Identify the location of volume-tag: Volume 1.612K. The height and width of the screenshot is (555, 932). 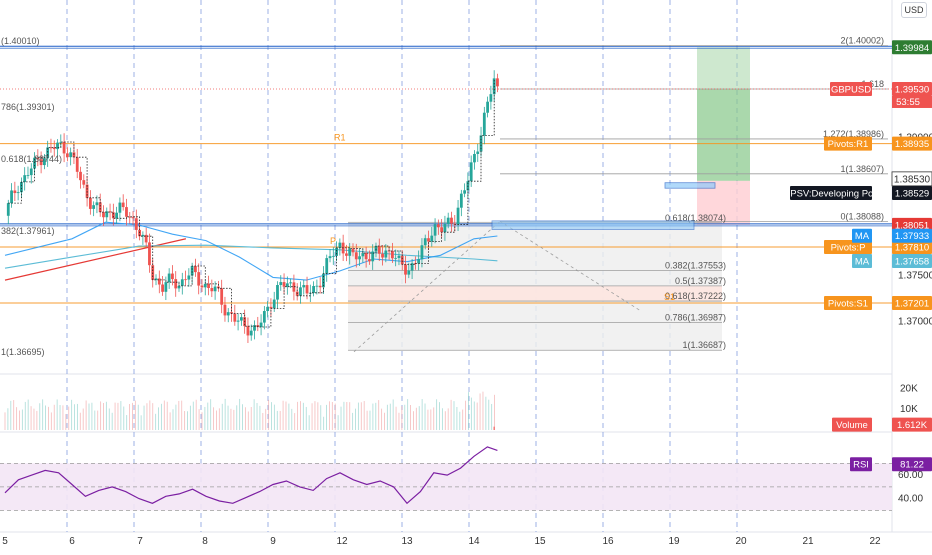
(882, 424).